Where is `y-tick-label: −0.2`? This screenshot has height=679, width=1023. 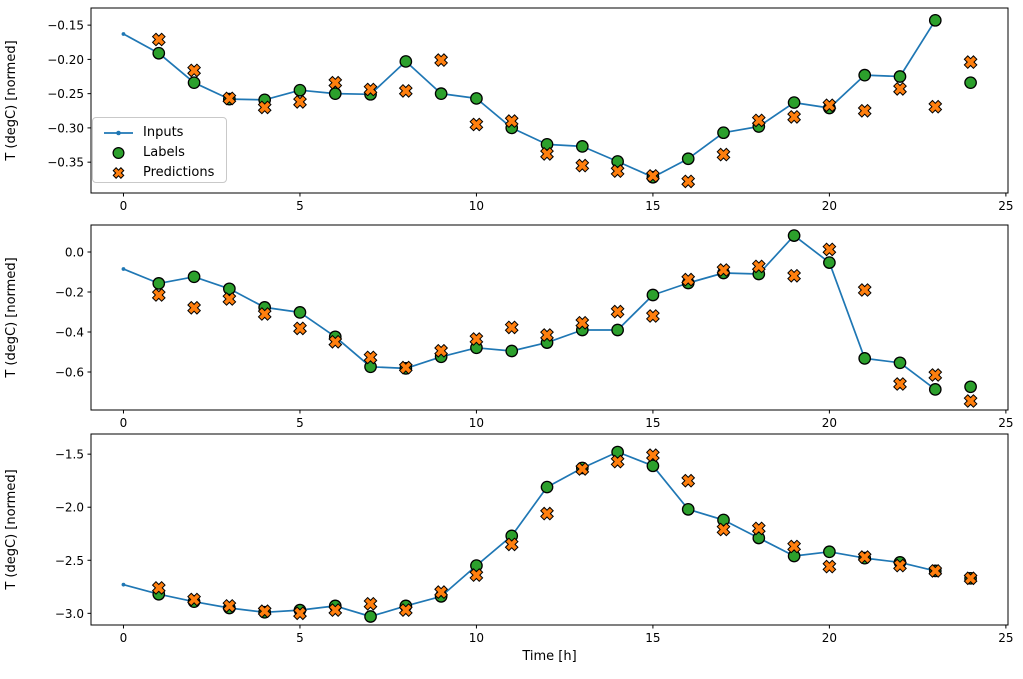
y-tick-label: −0.2 is located at coordinates (69, 293).